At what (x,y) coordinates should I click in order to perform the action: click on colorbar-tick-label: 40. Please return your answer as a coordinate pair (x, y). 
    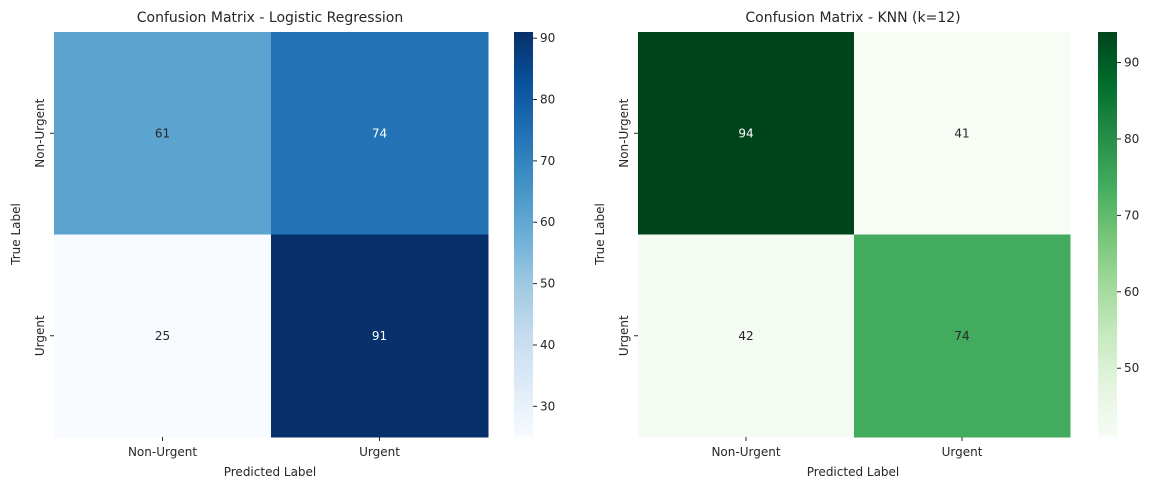
    Looking at the image, I should click on (547, 345).